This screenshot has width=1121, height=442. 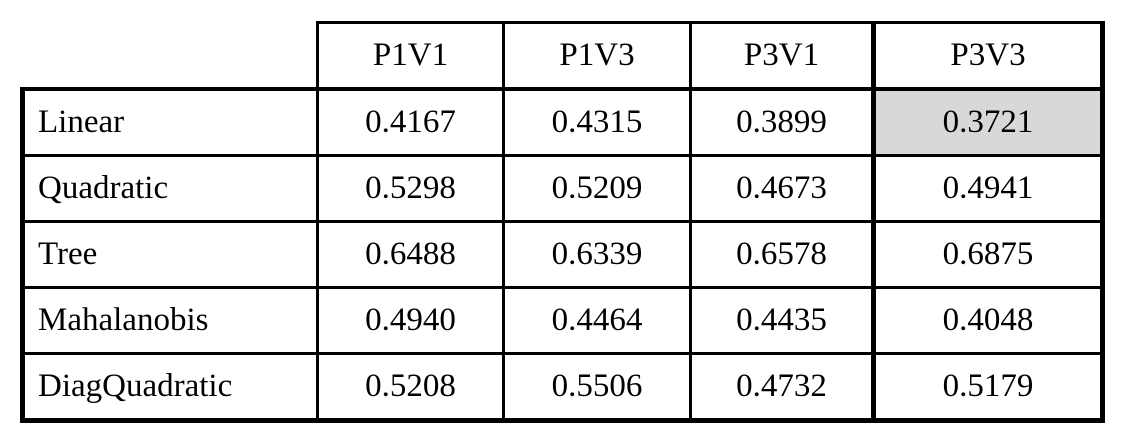 What do you see at coordinates (597, 254) in the screenshot?
I see `value-cell: 0.6339` at bounding box center [597, 254].